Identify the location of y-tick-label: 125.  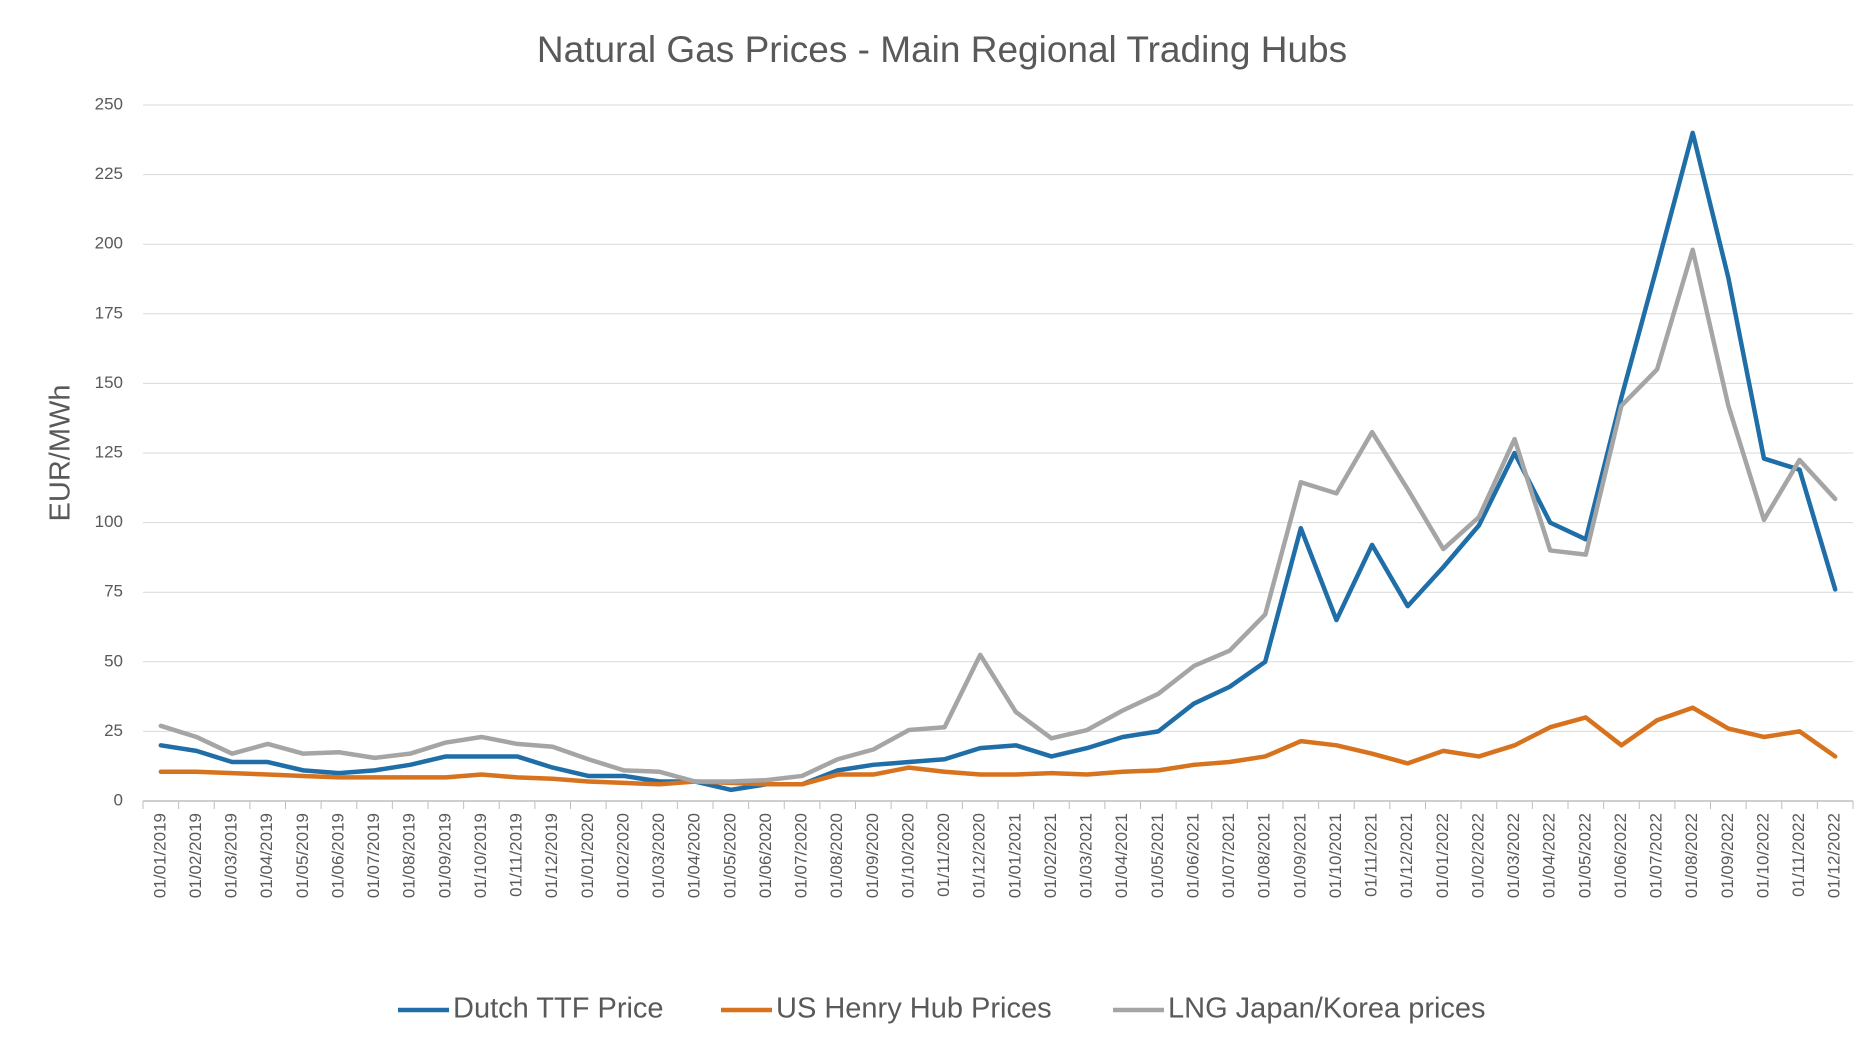
(109, 451).